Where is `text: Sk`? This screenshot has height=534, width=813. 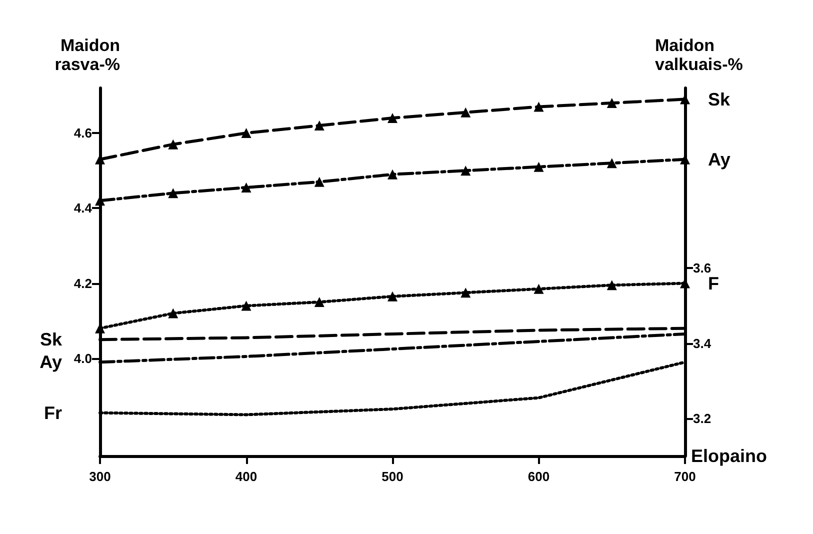
text: Sk is located at coordinates (51, 340).